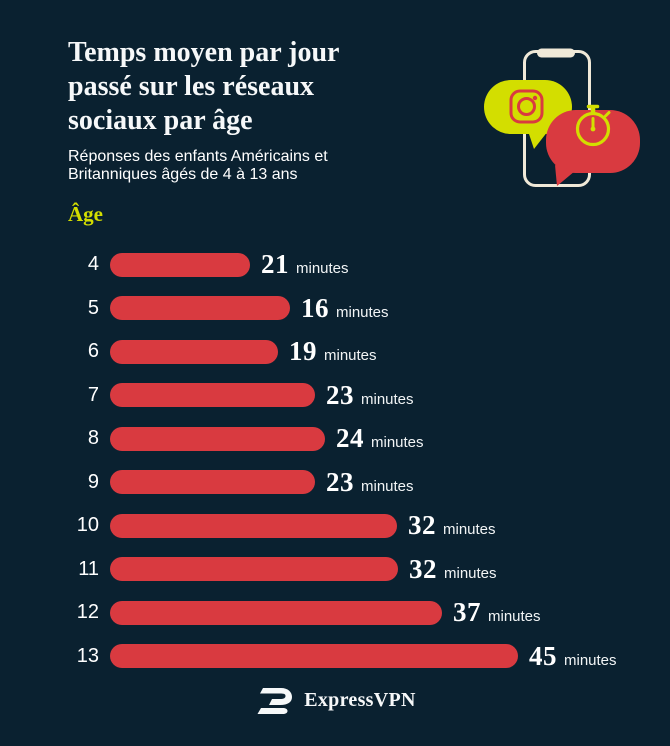 This screenshot has width=670, height=746. I want to click on value-label: 24, so click(350, 438).